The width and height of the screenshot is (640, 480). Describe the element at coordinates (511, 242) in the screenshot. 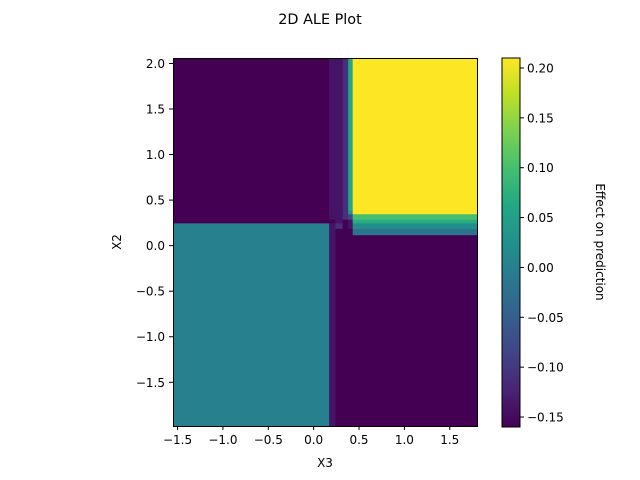

I see `colorbar` at that location.